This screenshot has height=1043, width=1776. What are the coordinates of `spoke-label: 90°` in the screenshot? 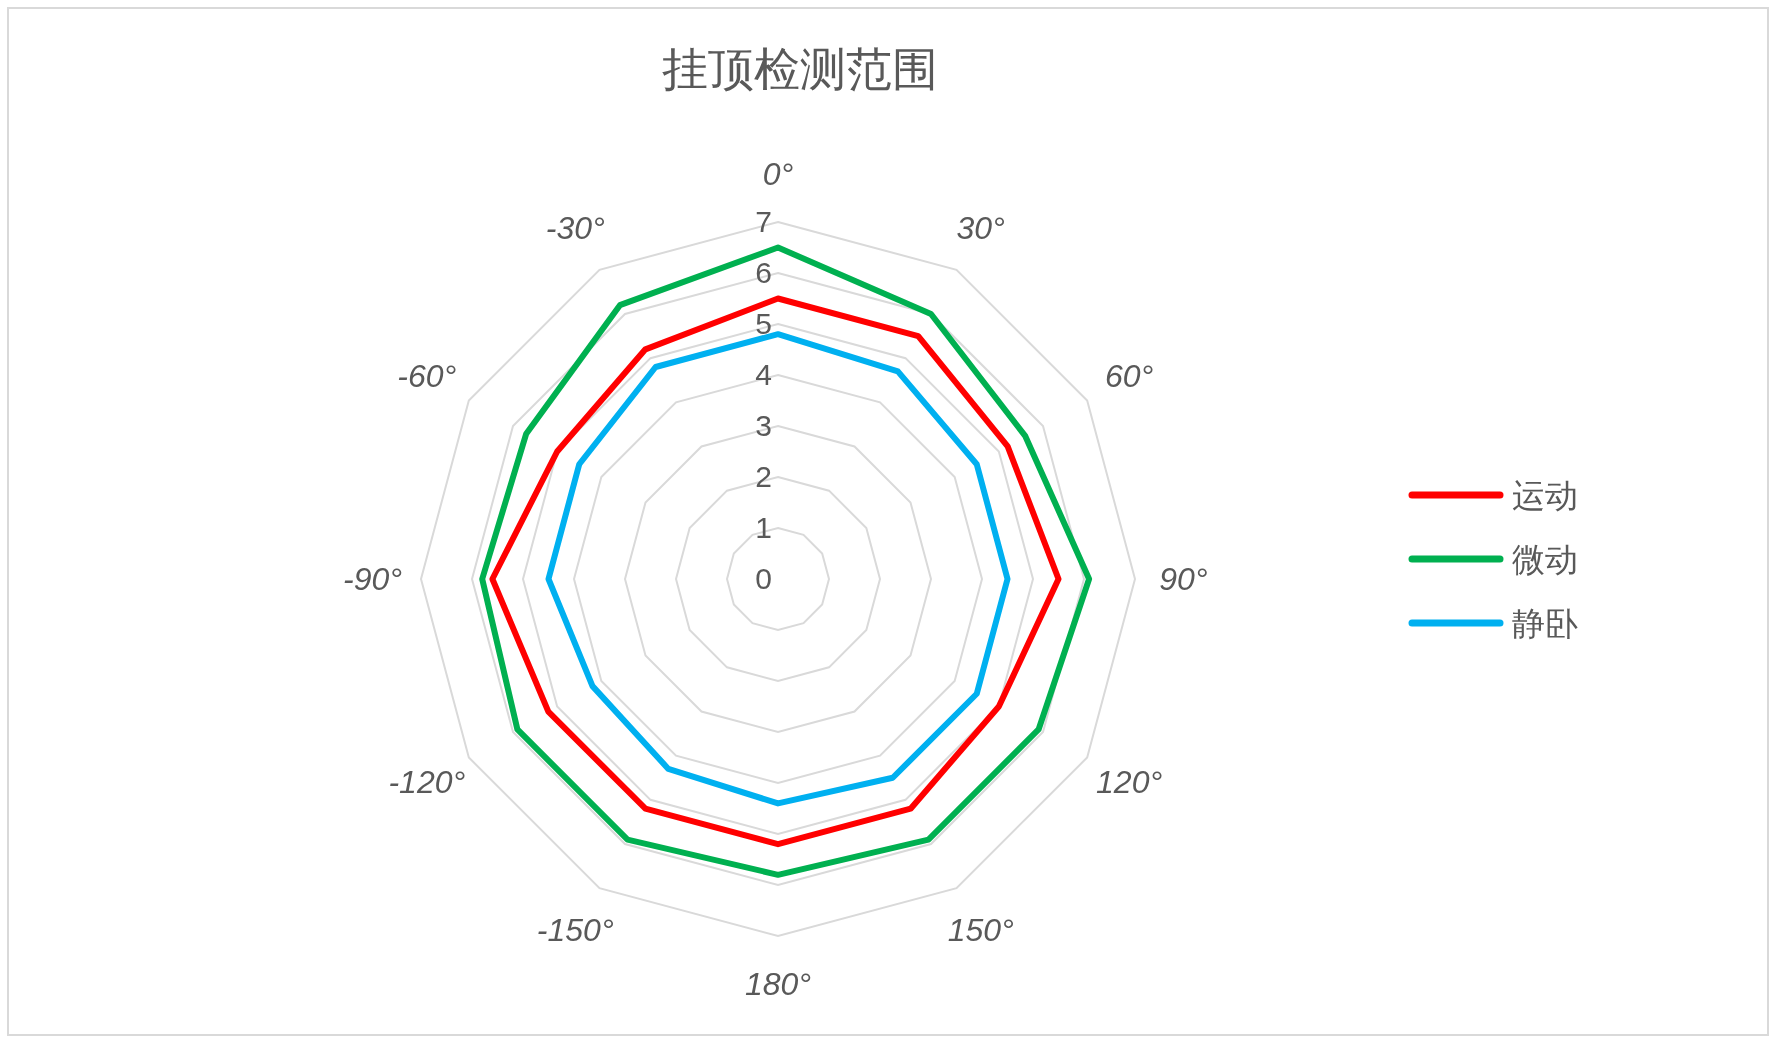 It's located at (1183, 579).